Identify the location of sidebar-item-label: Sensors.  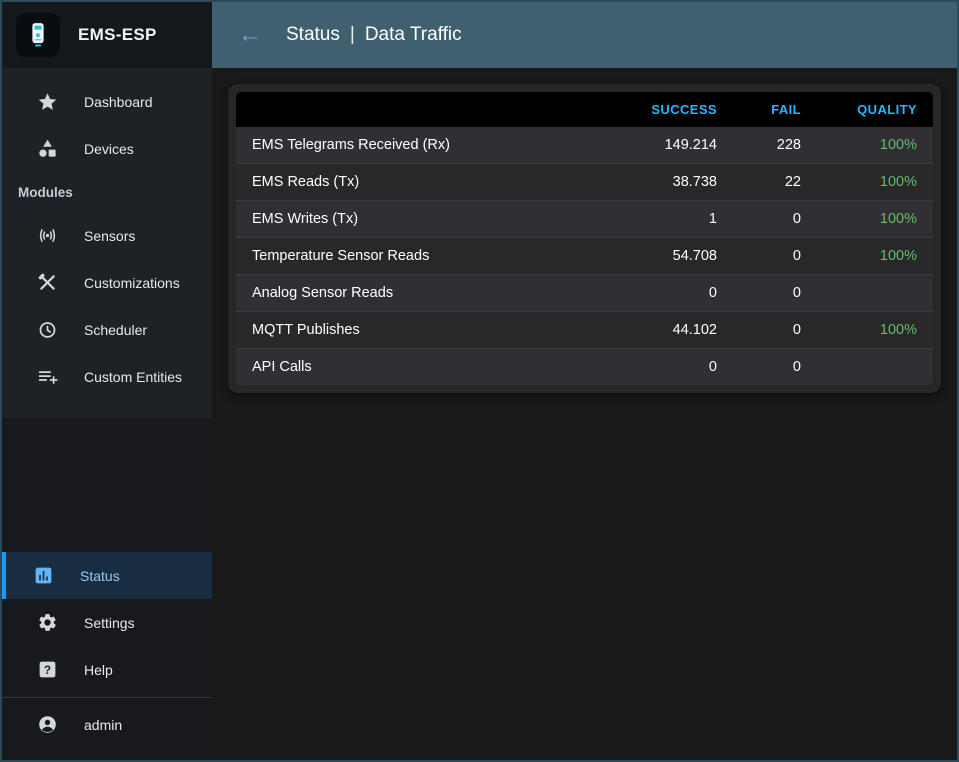
(110, 235).